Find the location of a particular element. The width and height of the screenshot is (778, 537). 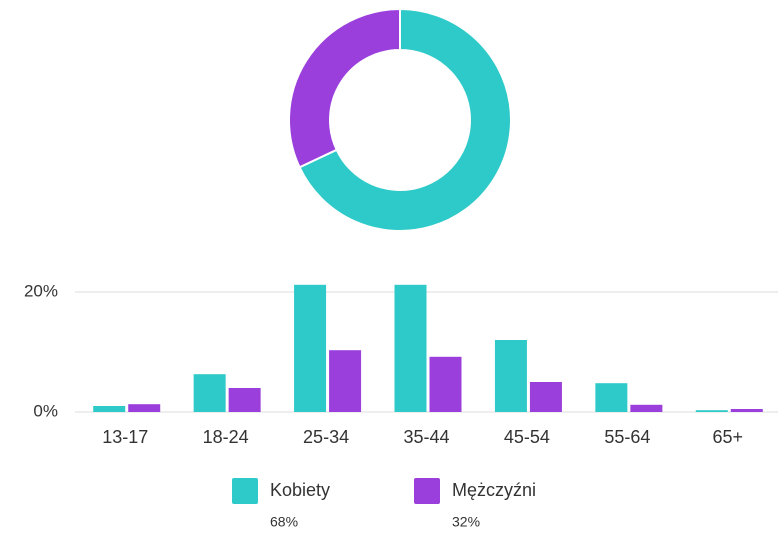

x-tick-label: 13-17 is located at coordinates (125, 437).